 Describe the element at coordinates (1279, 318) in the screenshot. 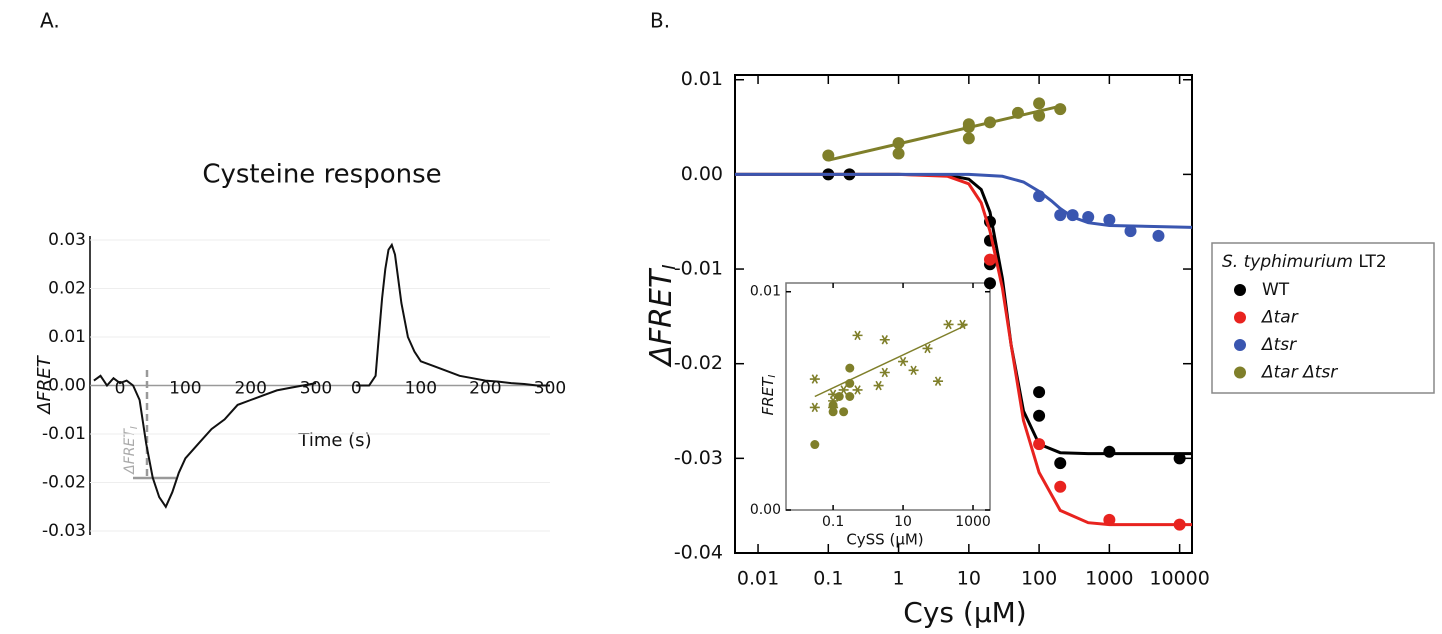

I see `legend-label: Δtar` at that location.